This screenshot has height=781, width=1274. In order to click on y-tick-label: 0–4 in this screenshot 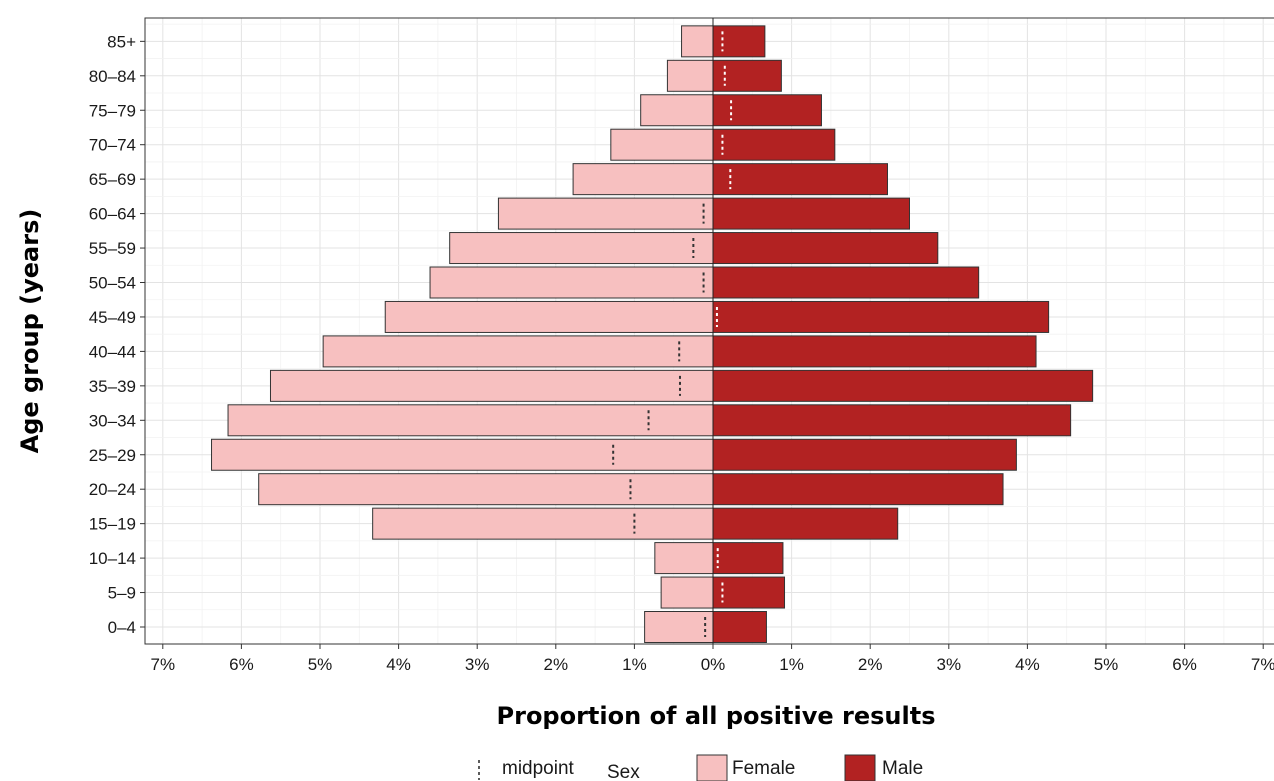, I will do `click(122, 627)`.